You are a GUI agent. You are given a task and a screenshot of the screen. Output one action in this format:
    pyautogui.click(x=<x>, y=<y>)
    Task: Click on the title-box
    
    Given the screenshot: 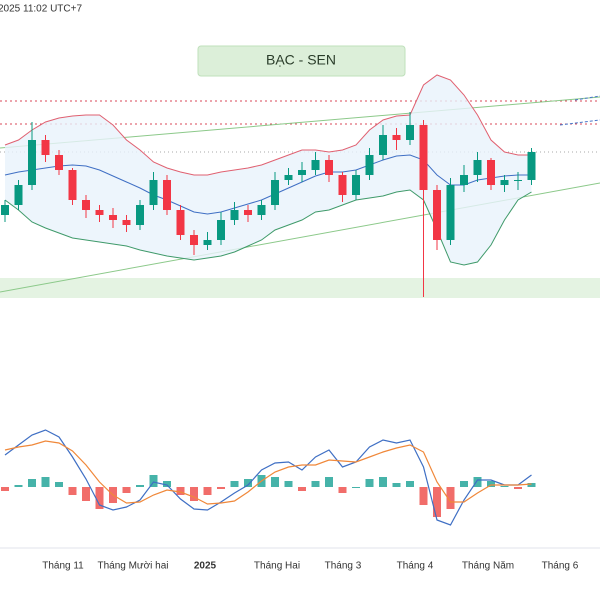 What is the action you would take?
    pyautogui.click(x=301, y=61)
    